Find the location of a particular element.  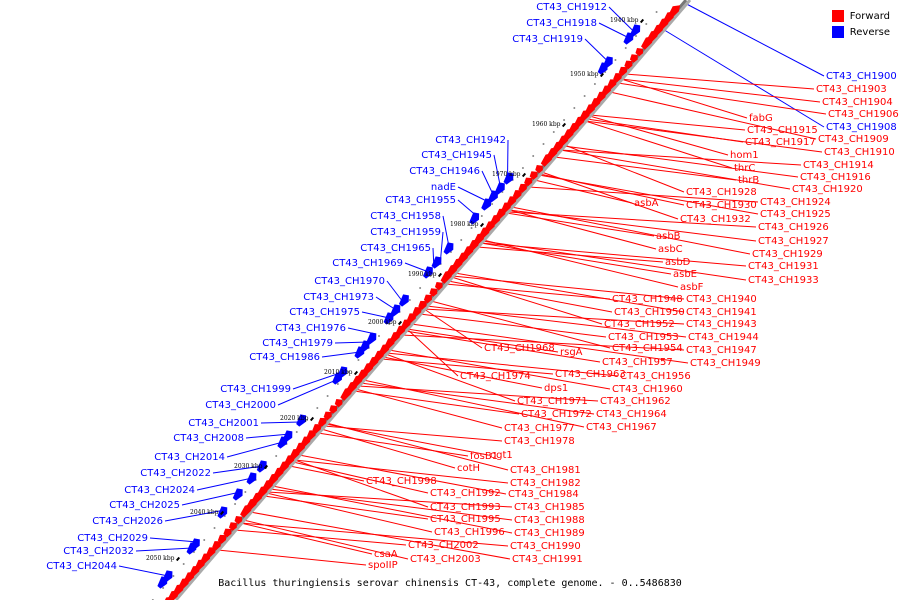

reverse-gene-label: CT43_CH2025 is located at coordinates (144, 505).